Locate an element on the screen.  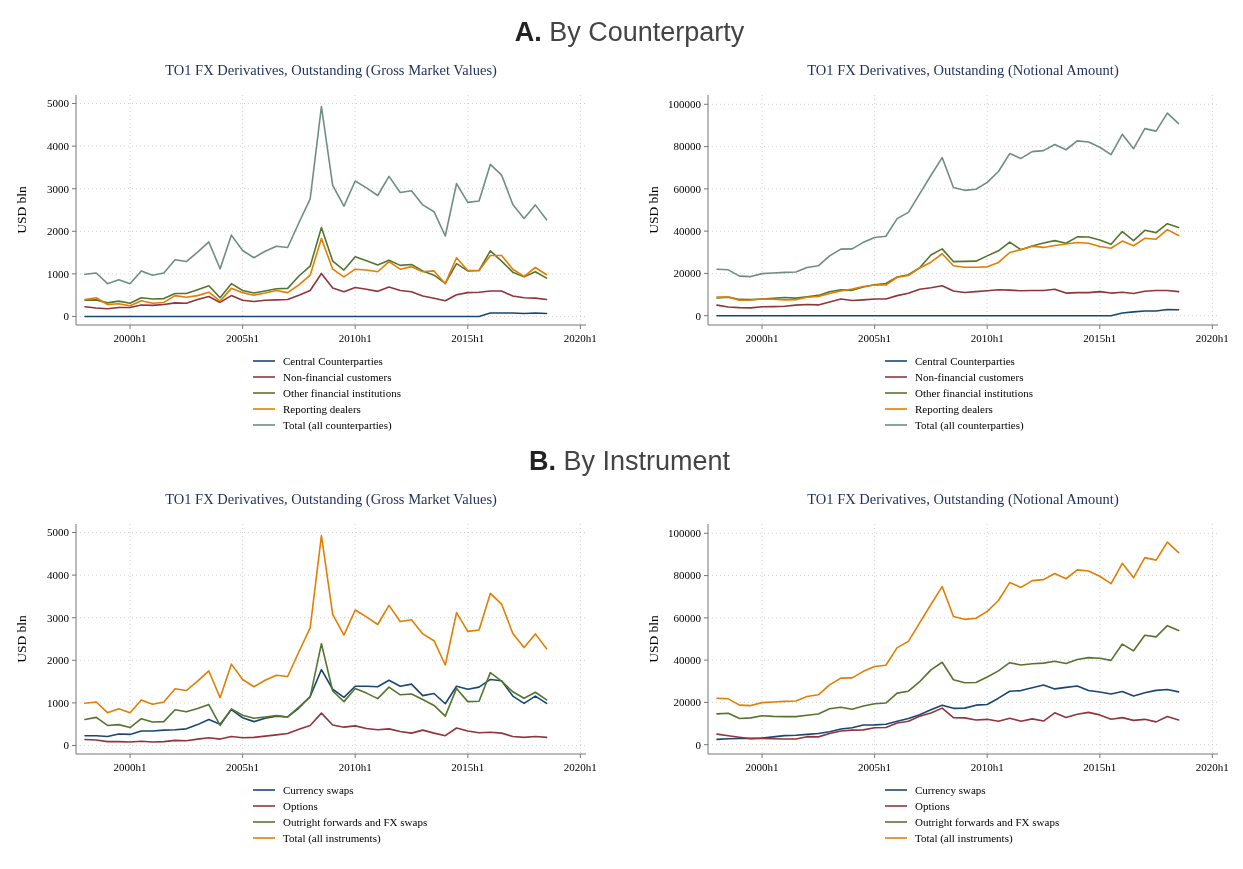
text: A. By Counterparty is located at coordinates (629, 32).